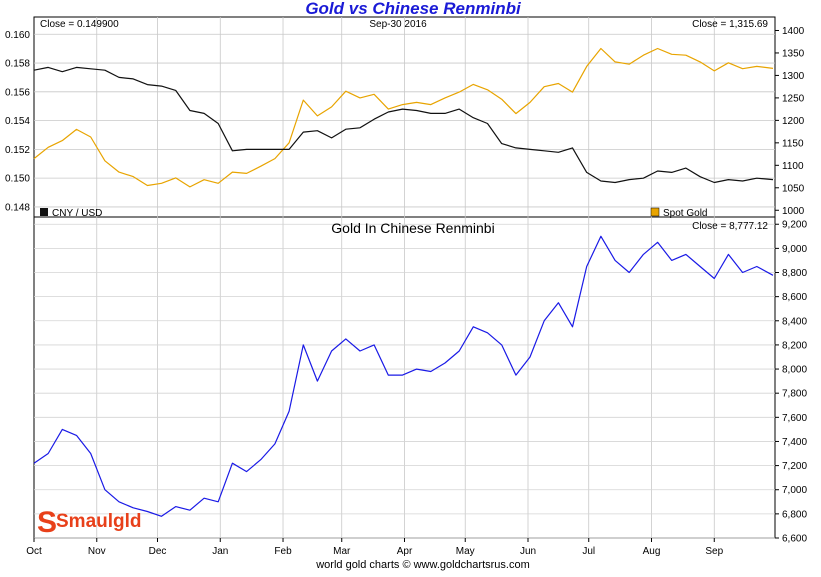 This screenshot has height=577, width=821. What do you see at coordinates (77, 213) in the screenshot?
I see `legend-label-cny-usd: CNY / USD` at bounding box center [77, 213].